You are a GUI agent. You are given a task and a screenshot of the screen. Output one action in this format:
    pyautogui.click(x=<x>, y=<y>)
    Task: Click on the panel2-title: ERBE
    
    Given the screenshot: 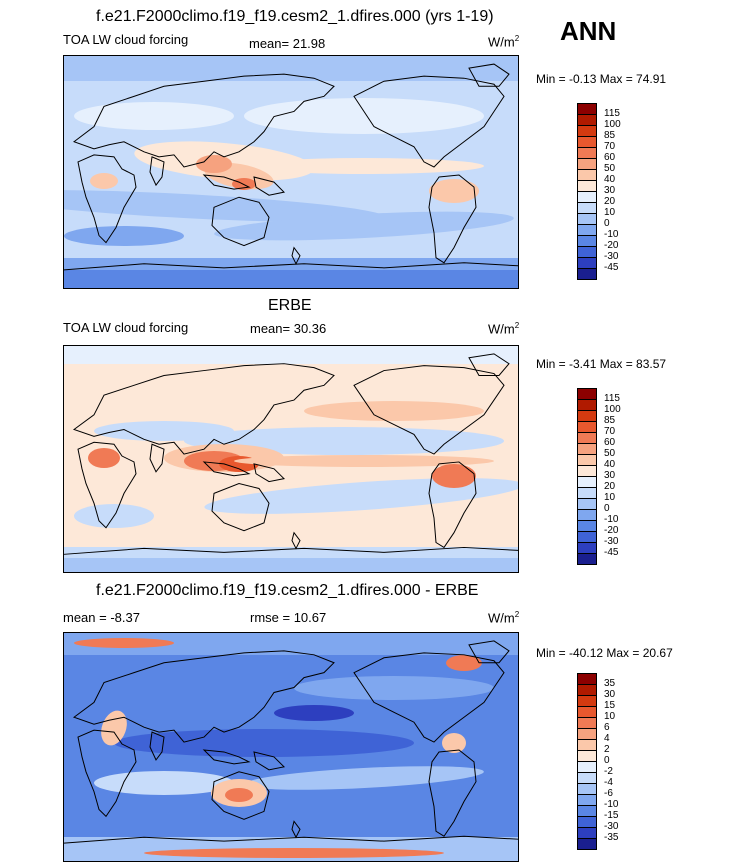 What is the action you would take?
    pyautogui.click(x=290, y=305)
    